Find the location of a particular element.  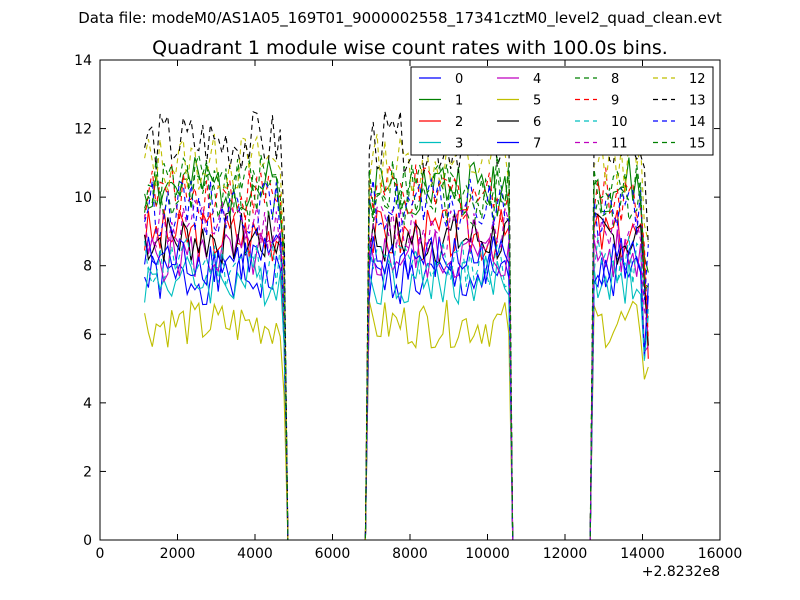

legend-label: 6 is located at coordinates (537, 122).